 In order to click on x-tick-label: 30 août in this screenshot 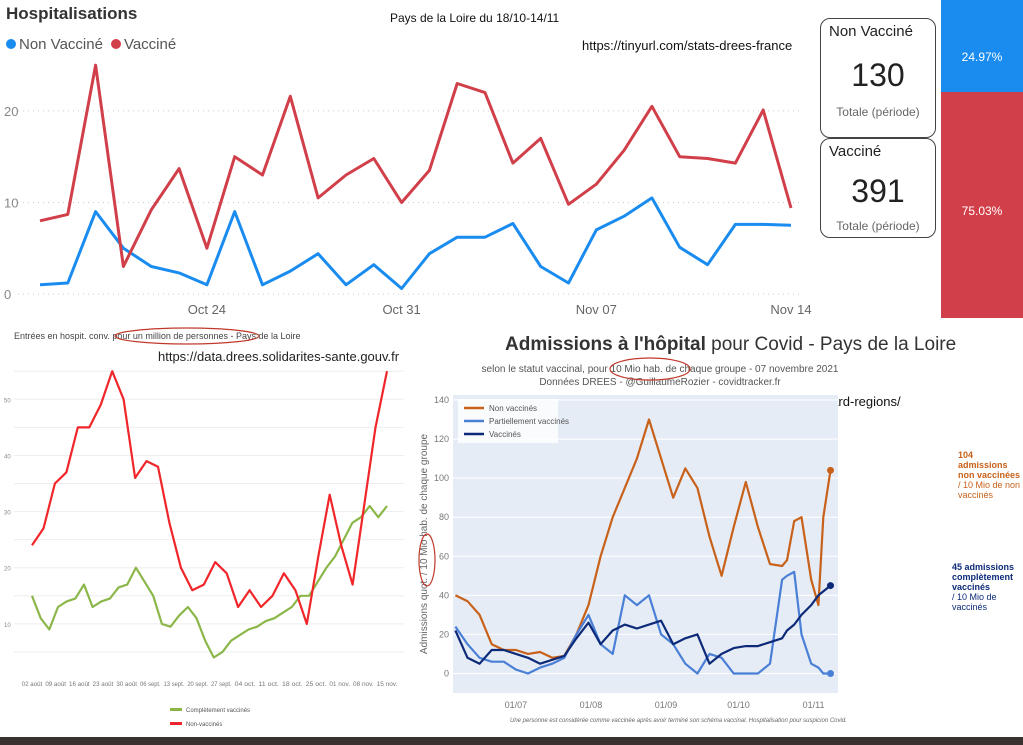, I will do `click(126, 685)`.